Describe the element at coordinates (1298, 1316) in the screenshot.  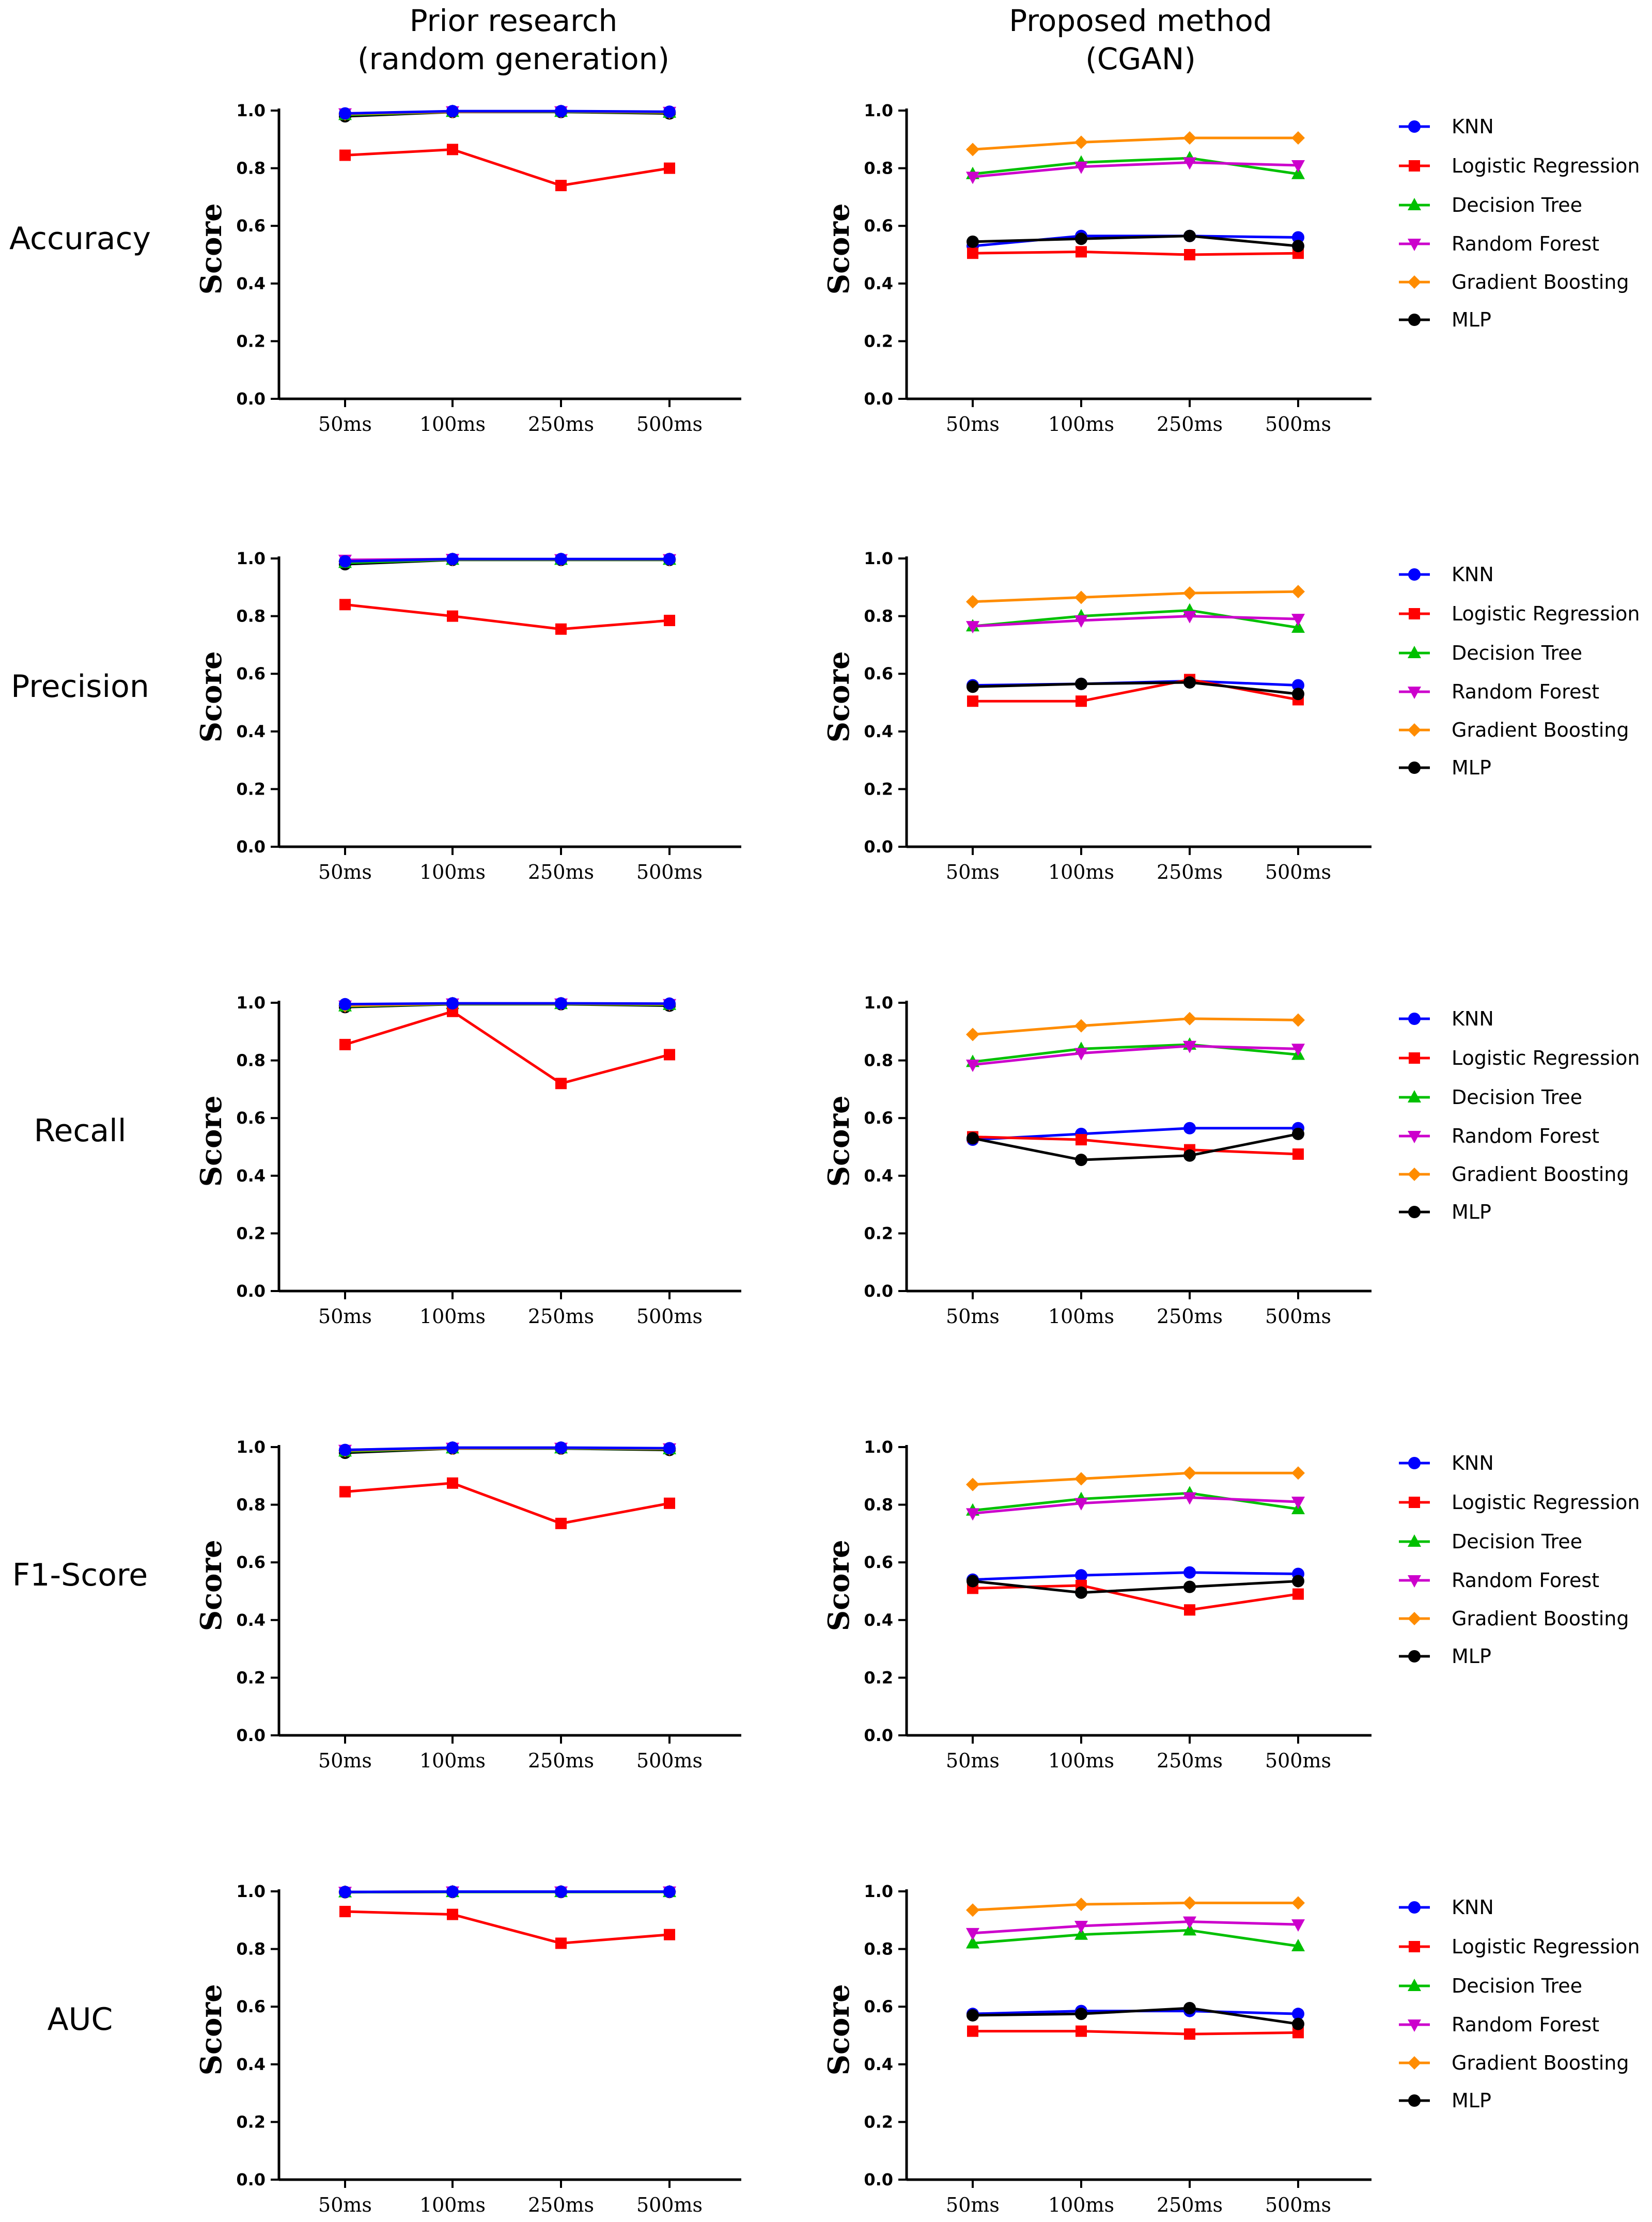
I see `x-tick-label: 500ms` at that location.